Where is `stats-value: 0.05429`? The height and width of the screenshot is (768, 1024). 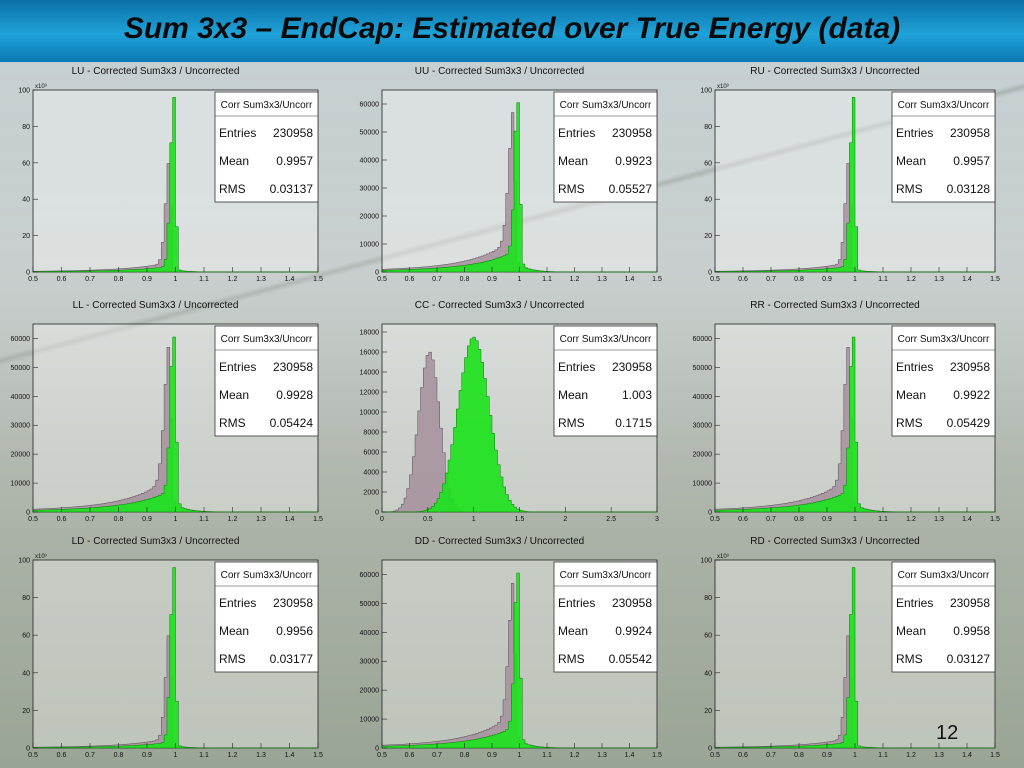 stats-value: 0.05429 is located at coordinates (969, 423).